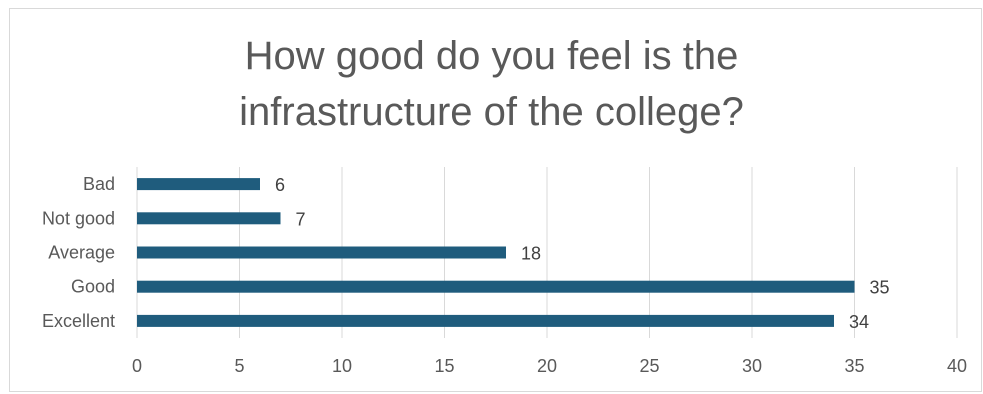 Image resolution: width=983 pixels, height=394 pixels. Describe the element at coordinates (301, 219) in the screenshot. I see `data-label-not-good: 7` at that location.